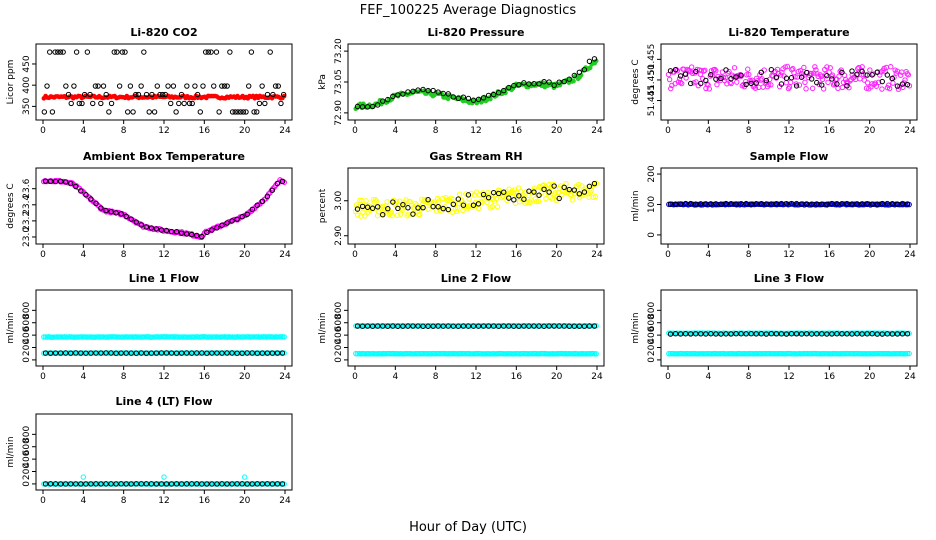  Describe the element at coordinates (652, 80) in the screenshot. I see `y-tick-label: 51.450` at that location.